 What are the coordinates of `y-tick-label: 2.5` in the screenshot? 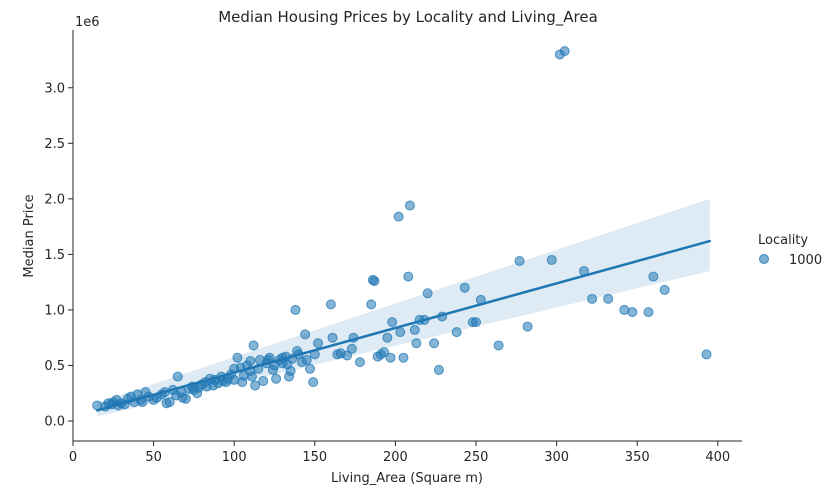 It's located at (54, 144).